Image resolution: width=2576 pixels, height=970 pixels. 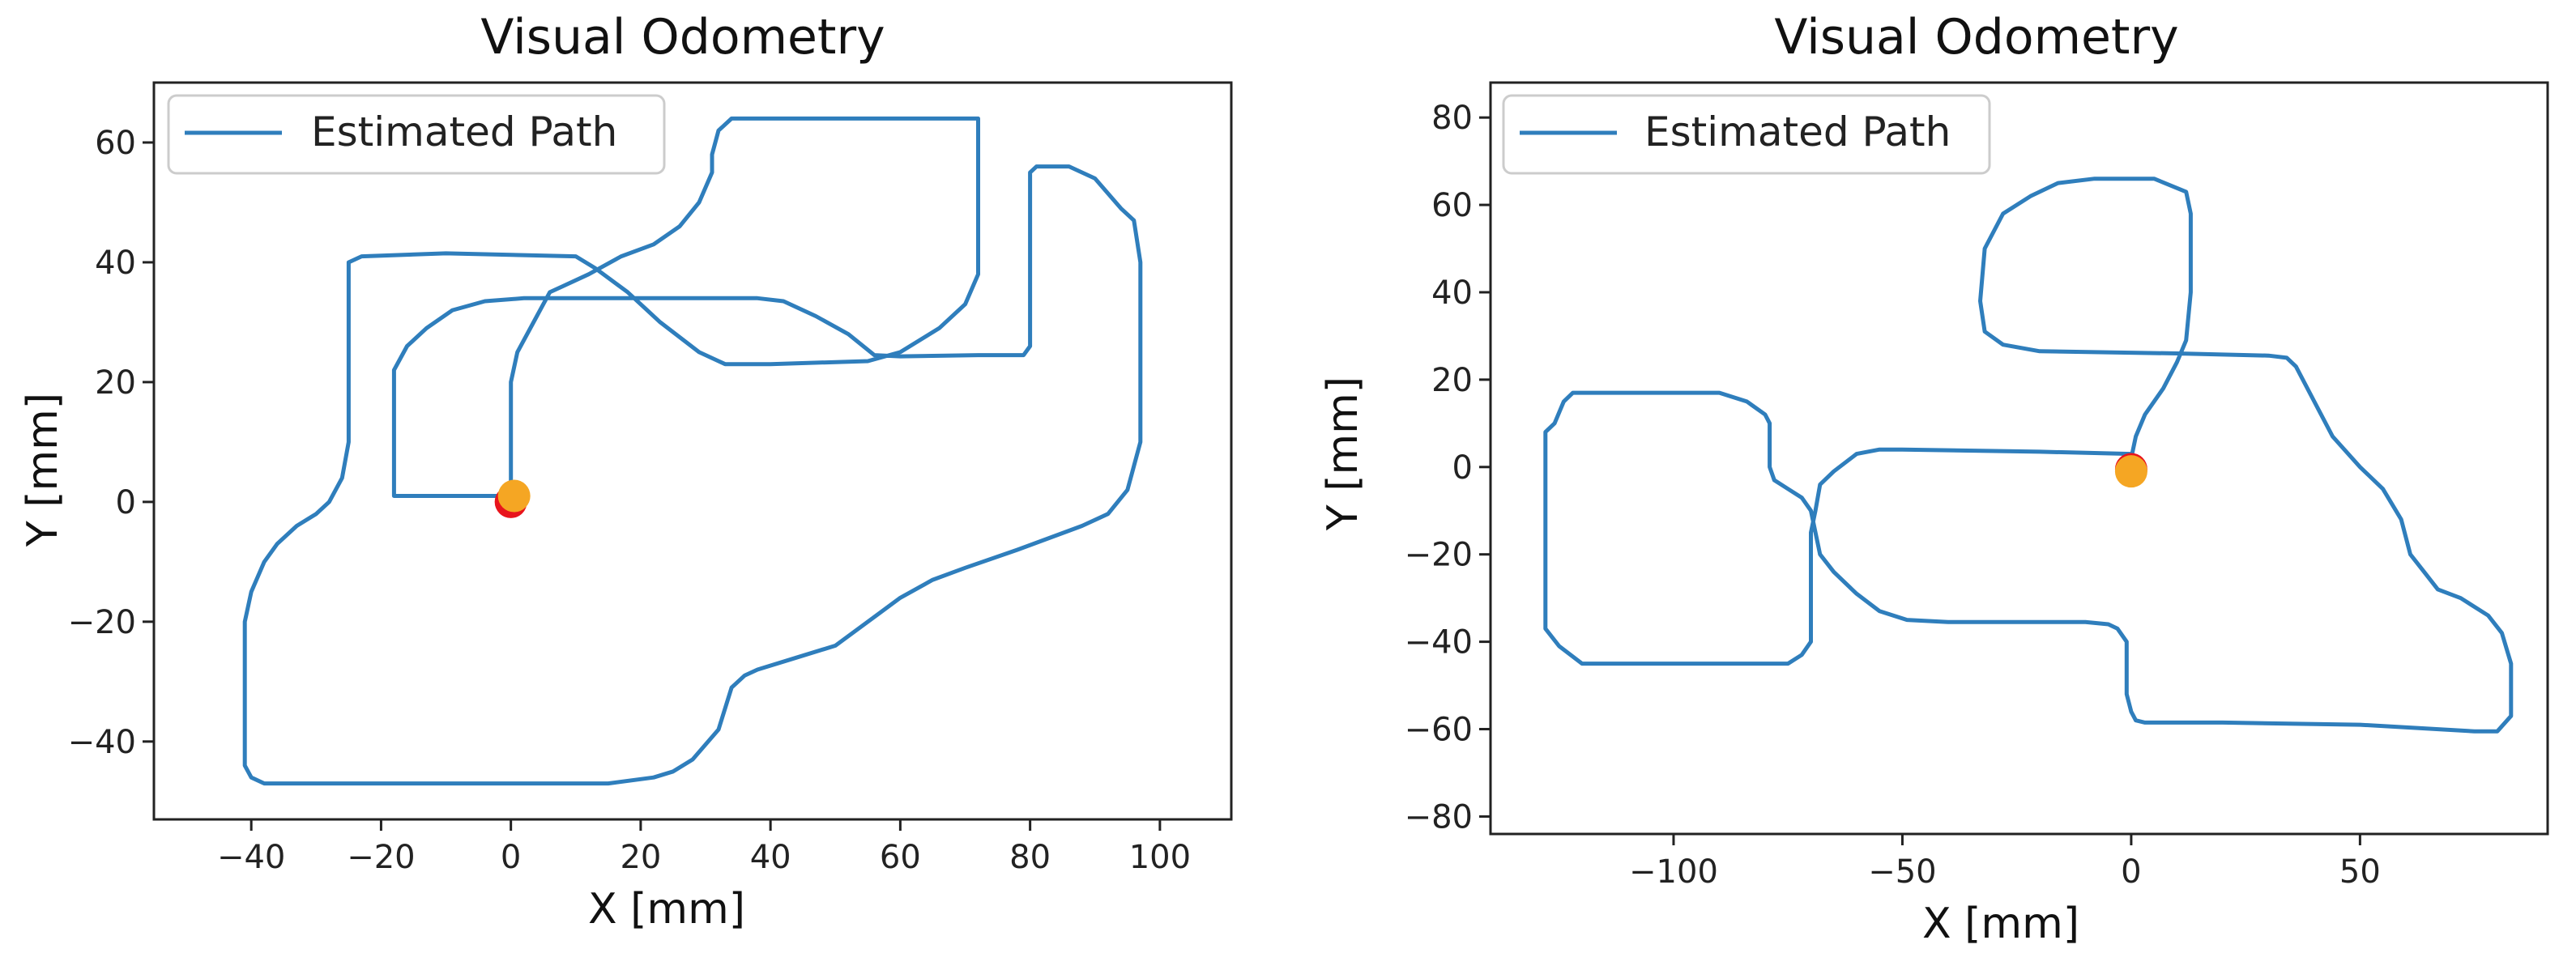 I want to click on x-tick-label: −40, so click(x=251, y=857).